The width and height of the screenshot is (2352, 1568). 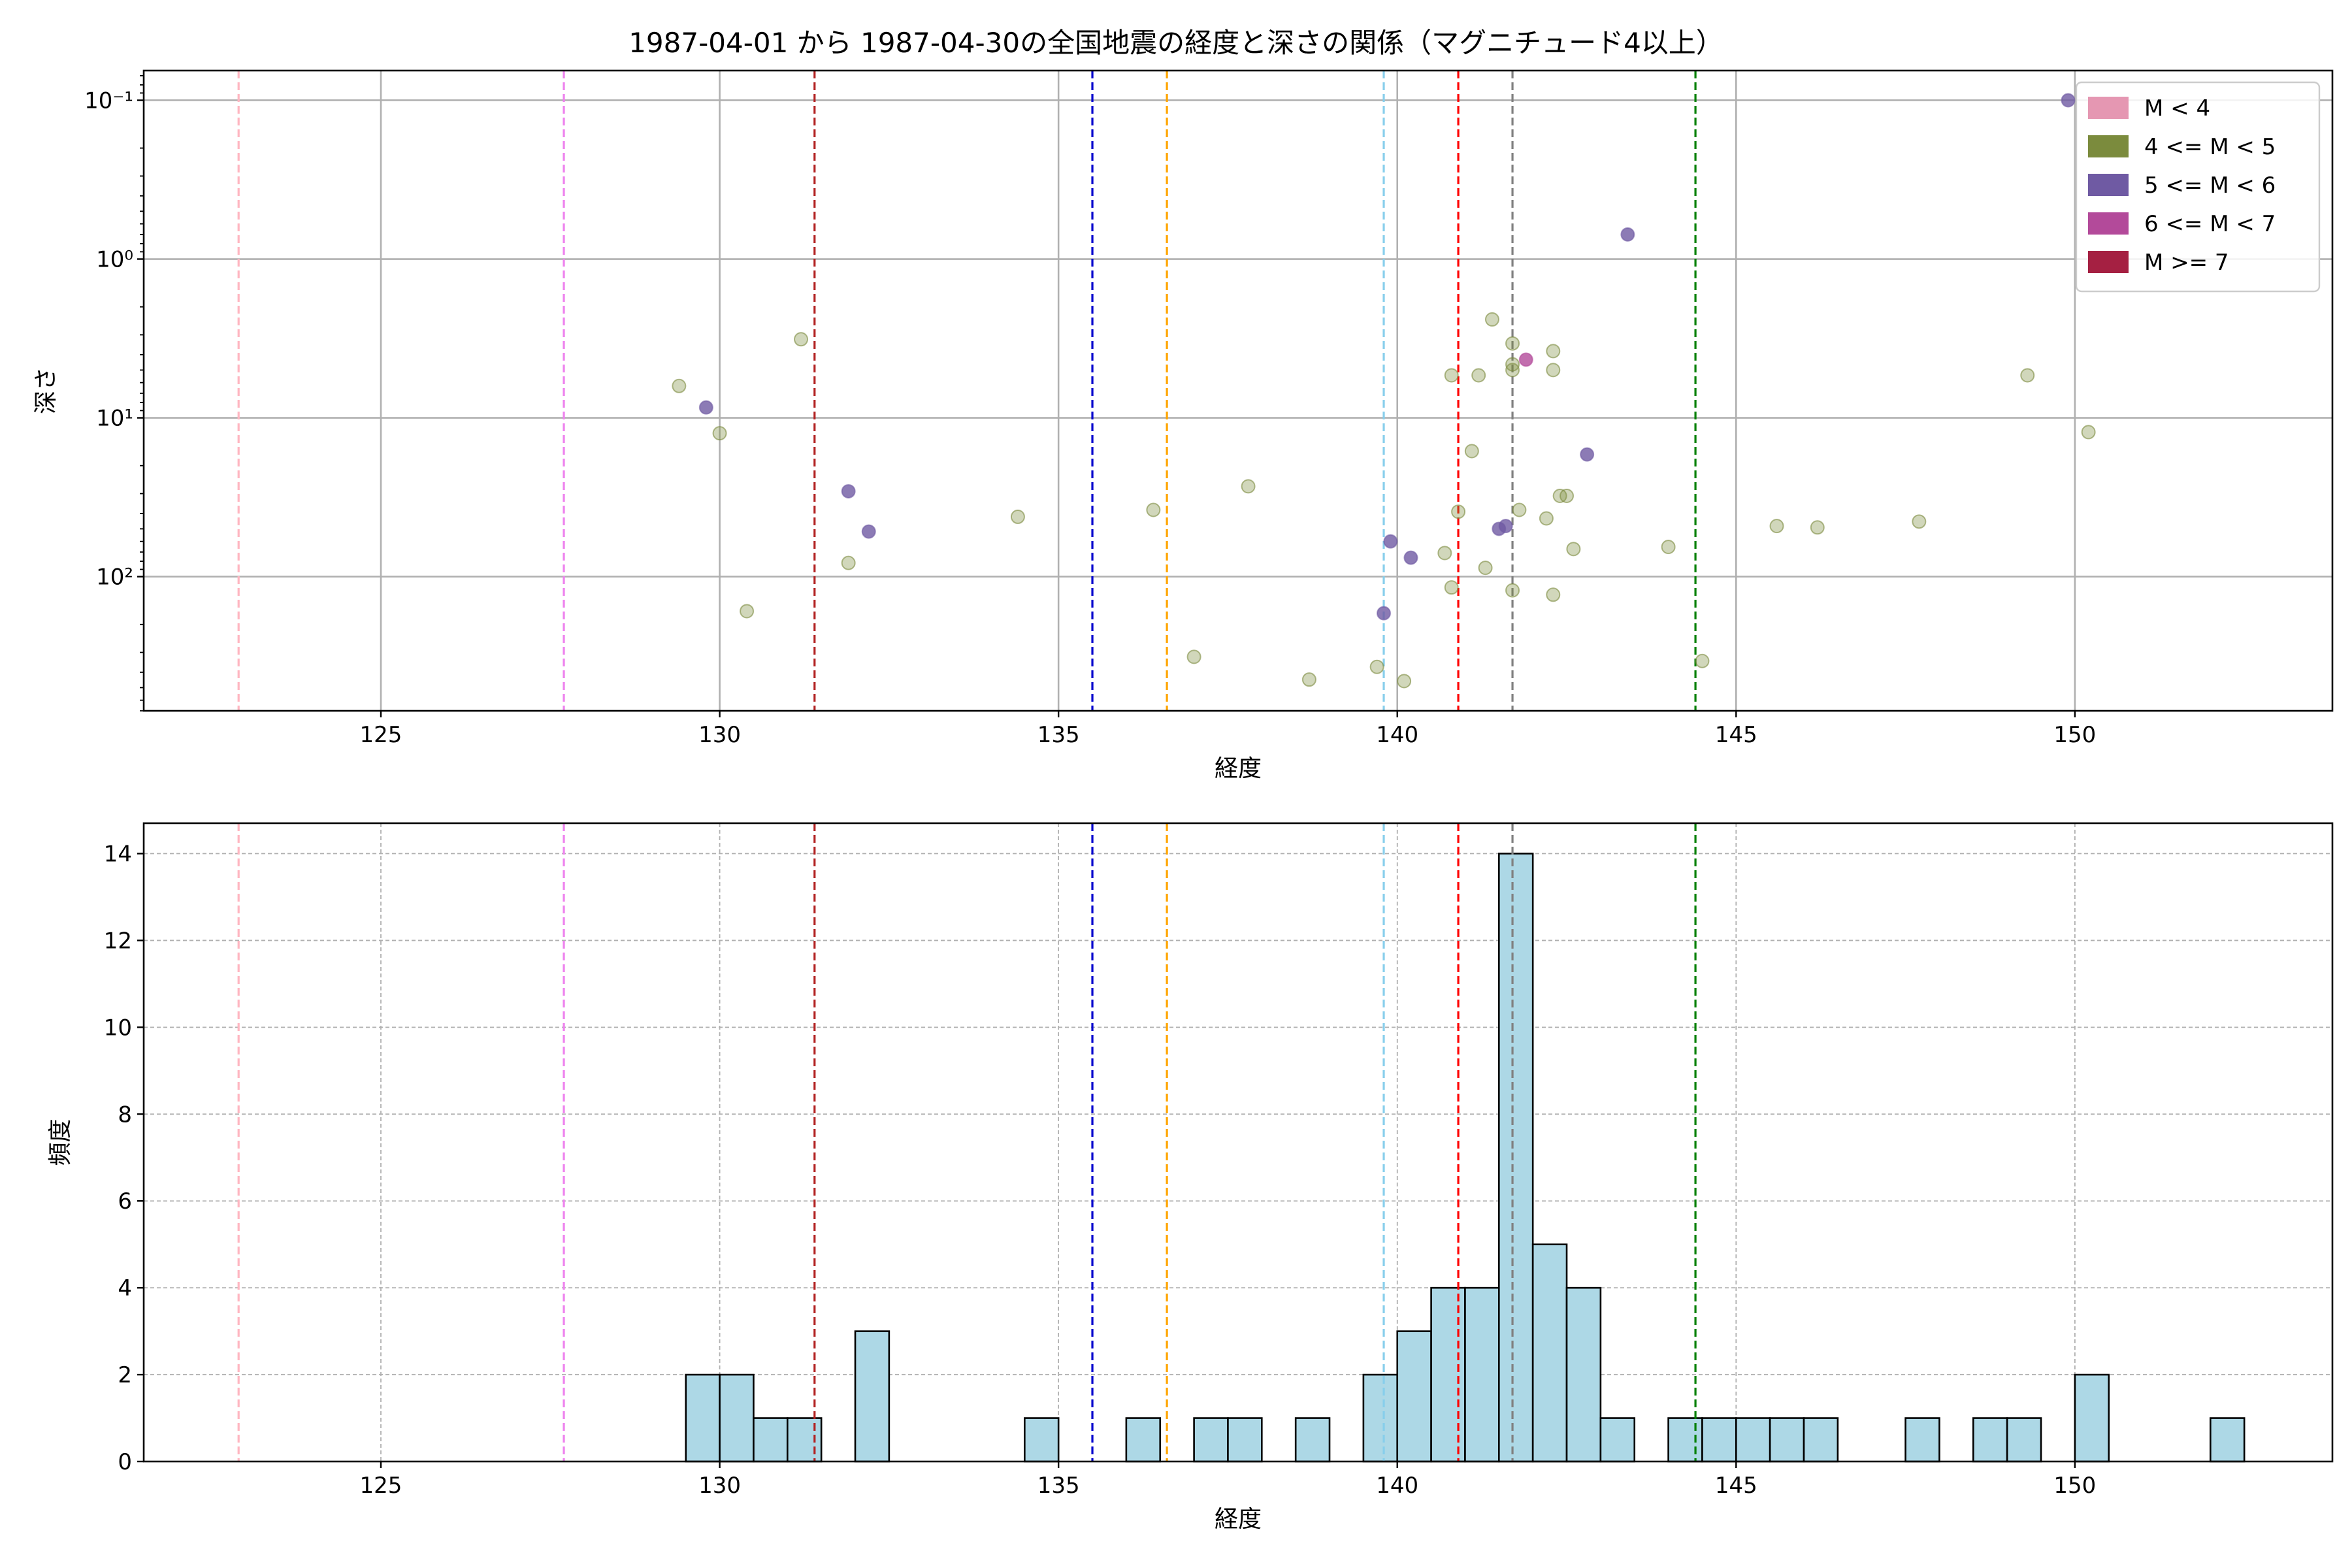 I want to click on legend-label: 5 <= M < 6, so click(x=2210, y=185).